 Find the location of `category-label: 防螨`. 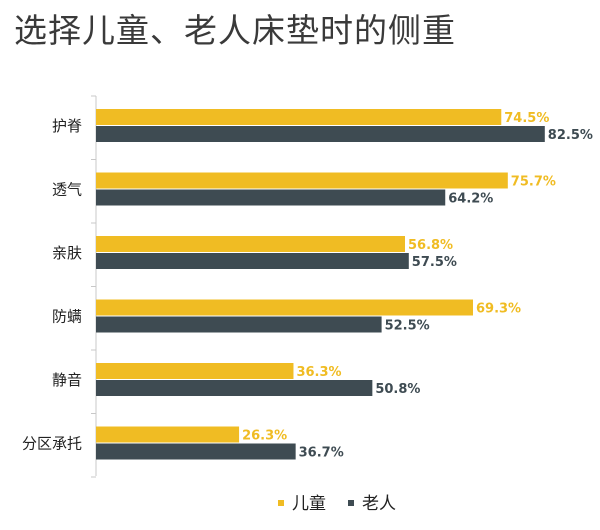

category-label: 防螨 is located at coordinates (67, 317).